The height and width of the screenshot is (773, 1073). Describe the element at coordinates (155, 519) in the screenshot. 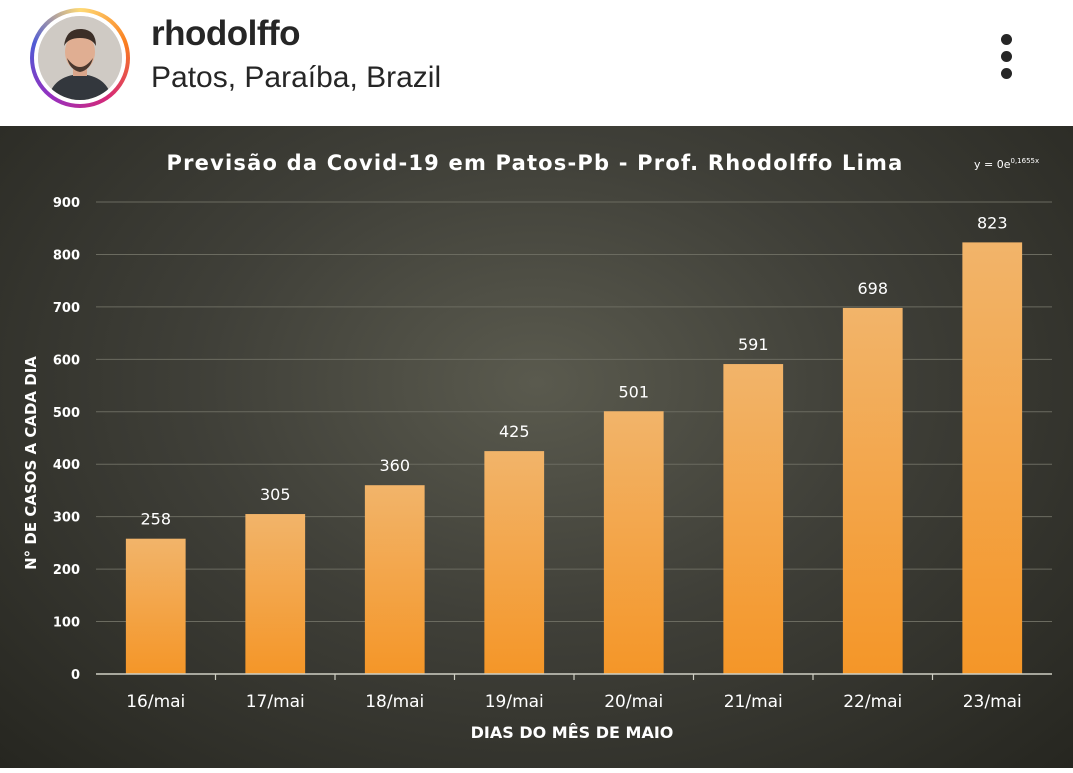

I see `data-label: 258` at that location.